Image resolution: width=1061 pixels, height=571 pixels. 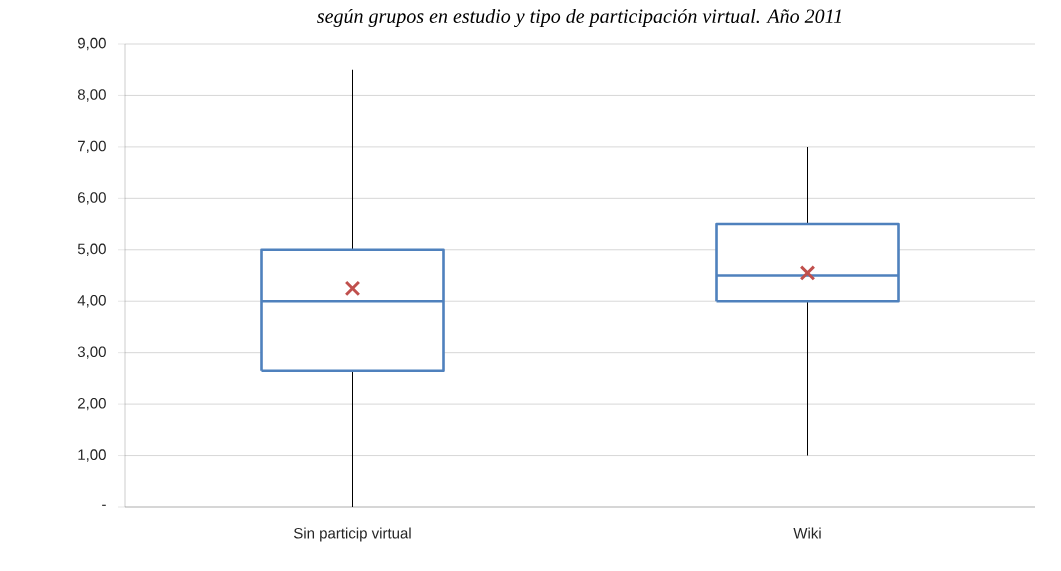 I want to click on y-tick-label: 6,00, so click(x=92, y=198).